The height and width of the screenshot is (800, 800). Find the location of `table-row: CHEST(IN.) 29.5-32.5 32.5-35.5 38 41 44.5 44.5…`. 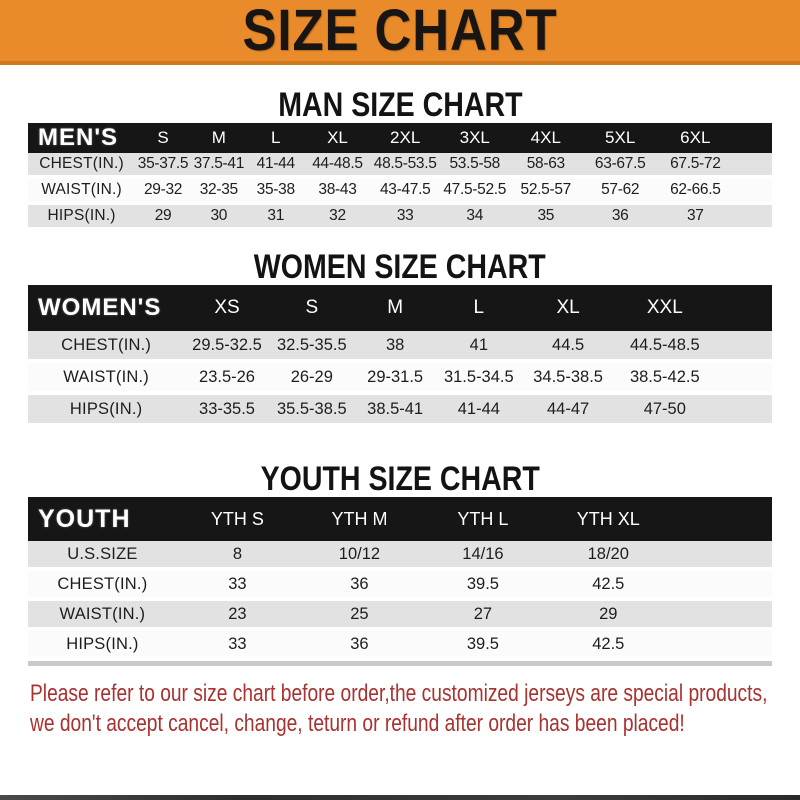

table-row: CHEST(IN.) 29.5-32.5 32.5-35.5 38 41 44.5 44.5… is located at coordinates (400, 347).